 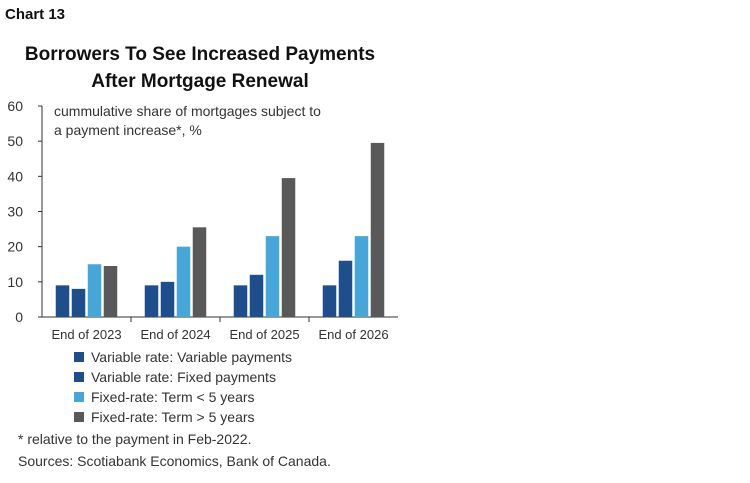 I want to click on chart-title-line1: Borrowers To See Increased Payments, so click(x=200, y=54).